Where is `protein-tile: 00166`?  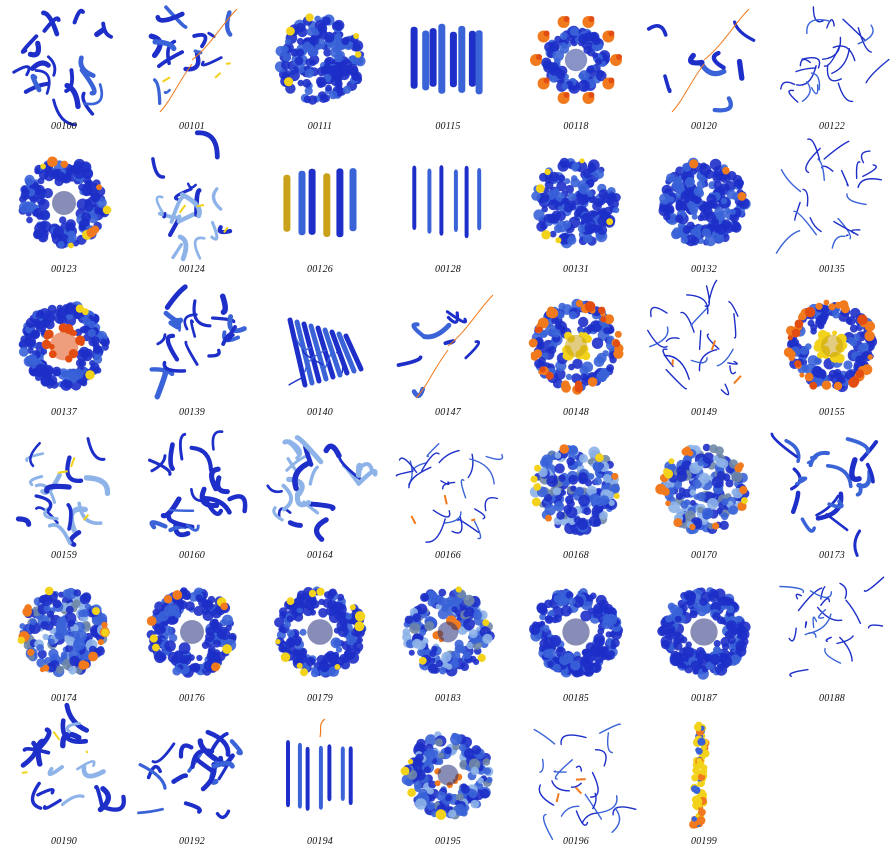 protein-tile: 00166 is located at coordinates (448, 500).